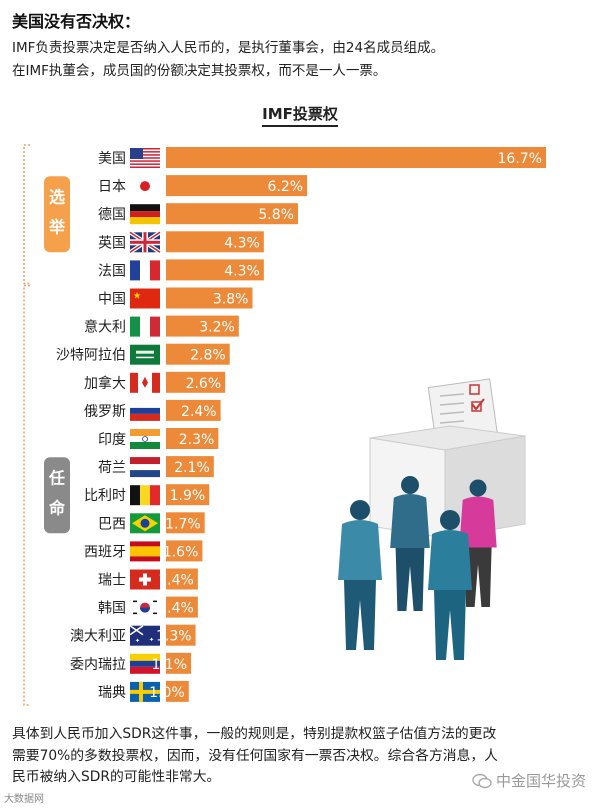 The height and width of the screenshot is (812, 600). Describe the element at coordinates (112, 524) in the screenshot. I see `country-label: 巴西` at that location.